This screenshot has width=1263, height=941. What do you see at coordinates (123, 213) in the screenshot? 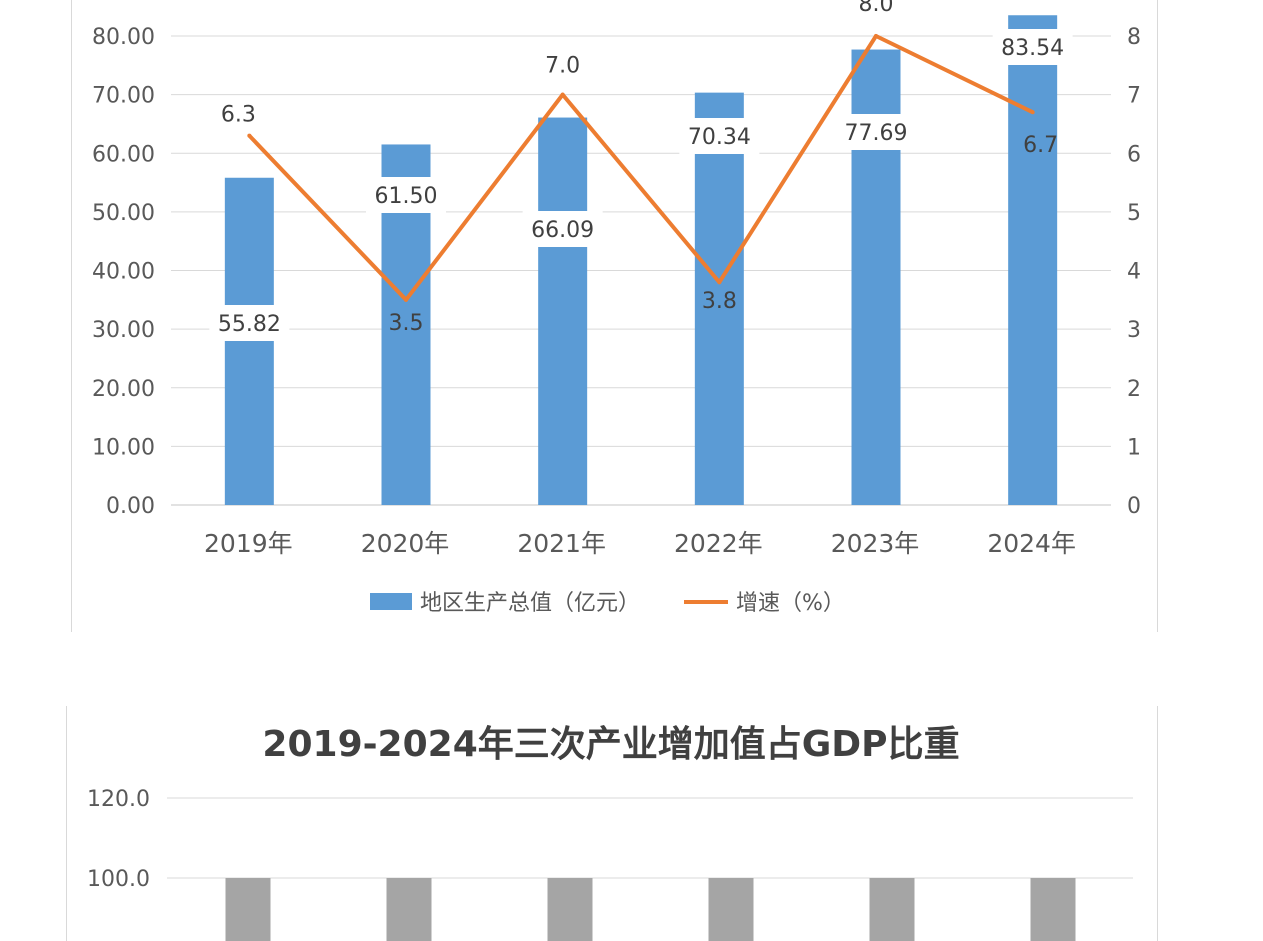
I see `y-left-tick: 50.00` at bounding box center [123, 213].